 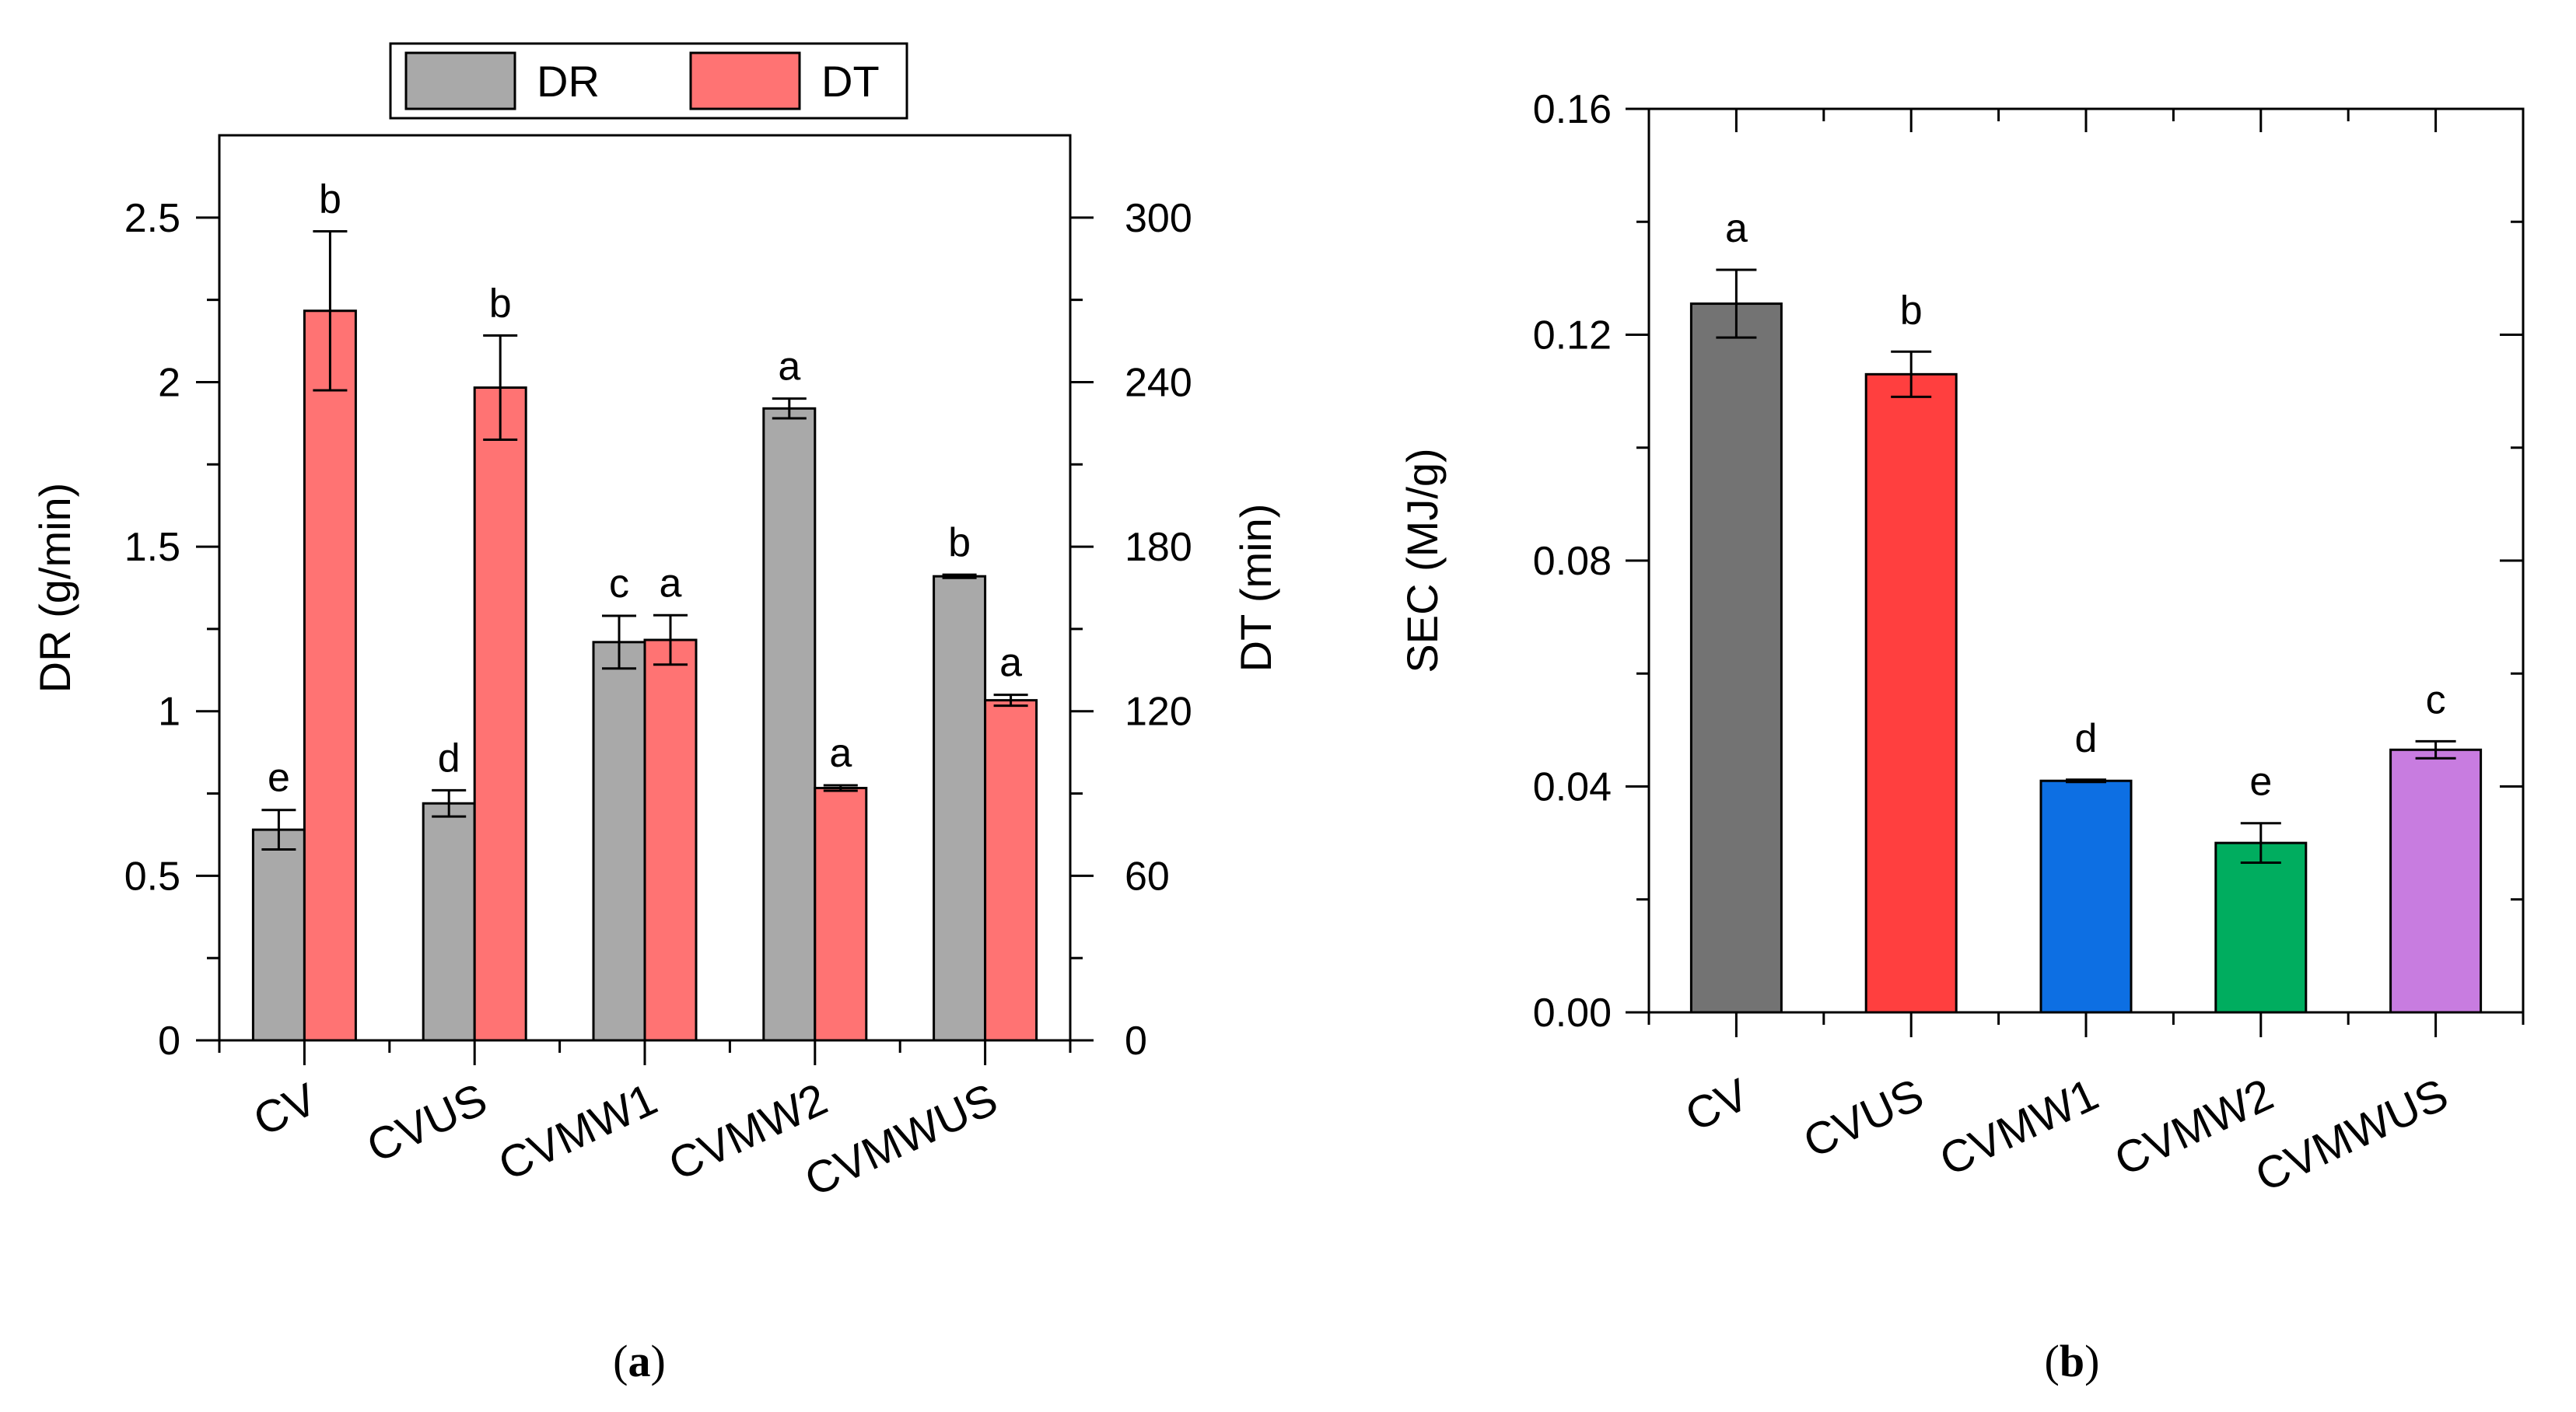 What do you see at coordinates (169, 713) in the screenshot?
I see `left-tick-label-2: 1` at bounding box center [169, 713].